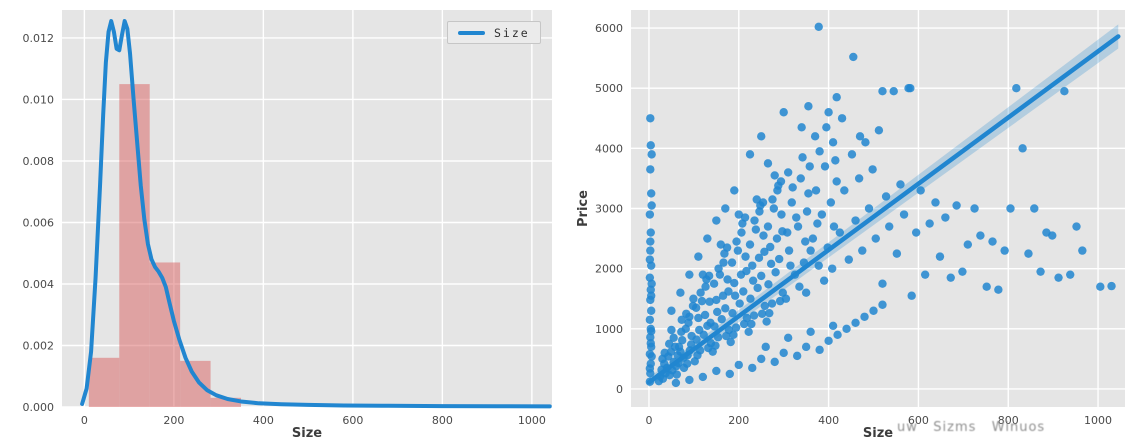 The width and height of the screenshot is (1134, 442). What do you see at coordinates (494, 32) in the screenshot?
I see `legend: Size` at bounding box center [494, 32].